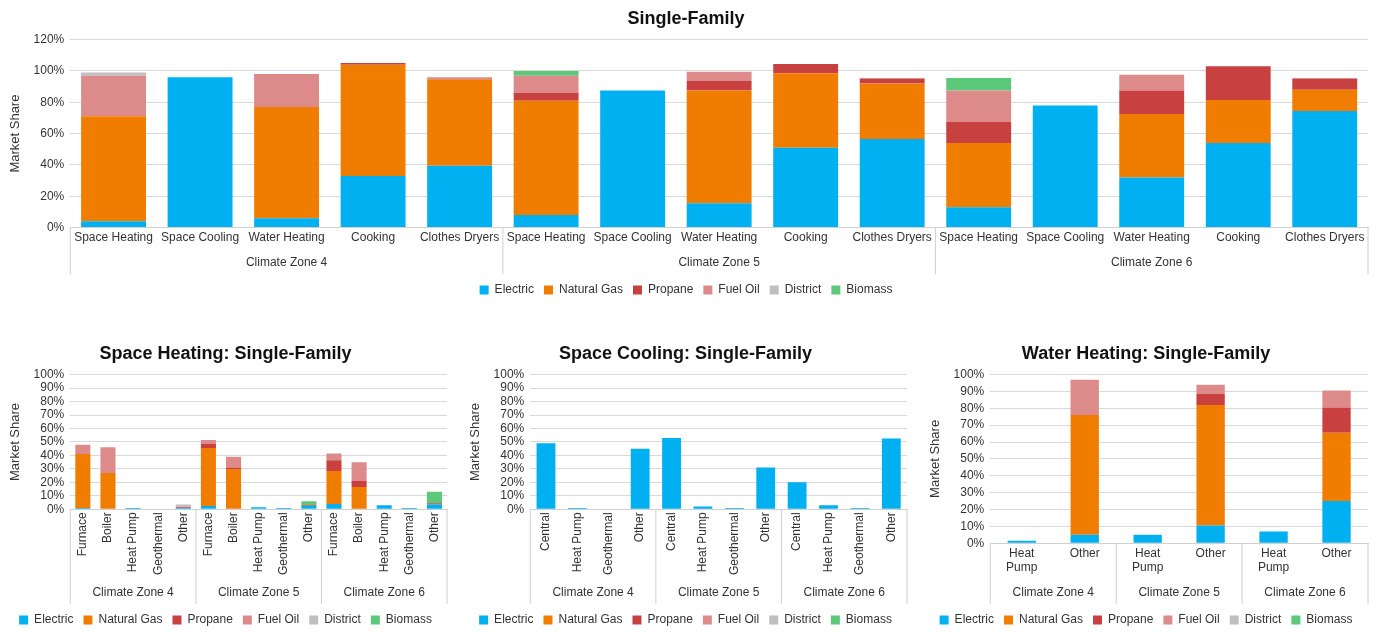 This screenshot has height=642, width=1376. I want to click on x-tick-label: Central, so click(545, 531).